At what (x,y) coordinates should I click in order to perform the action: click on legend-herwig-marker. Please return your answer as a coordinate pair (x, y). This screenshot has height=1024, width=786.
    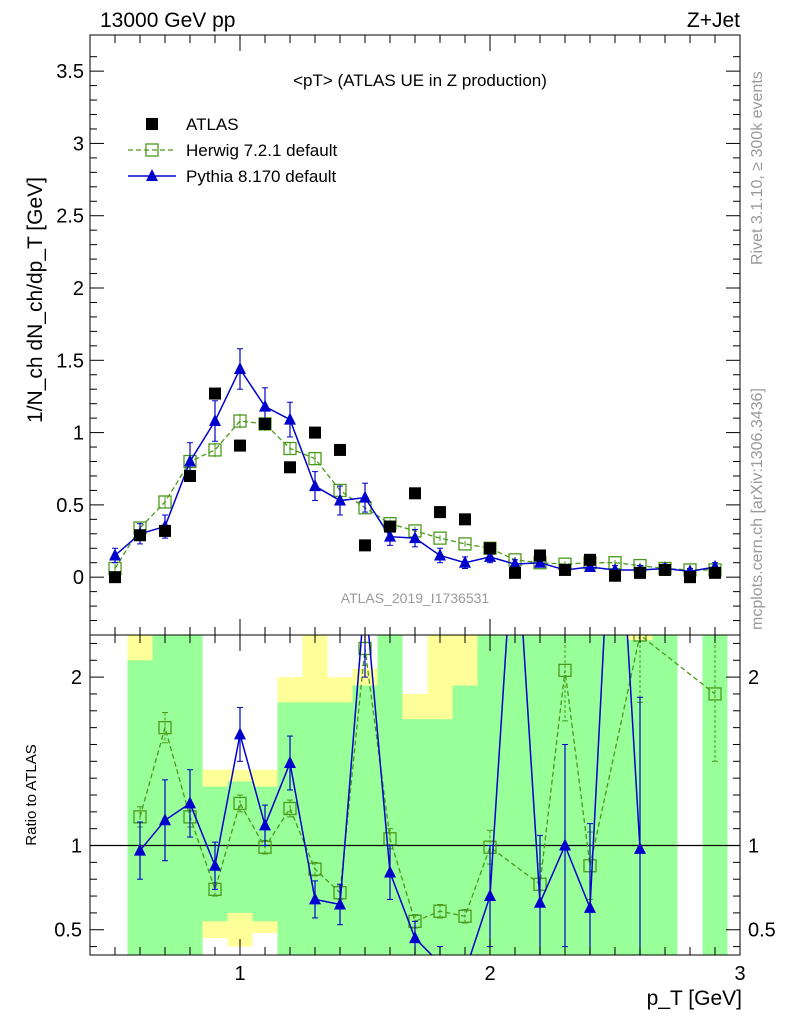
    Looking at the image, I should click on (152, 150).